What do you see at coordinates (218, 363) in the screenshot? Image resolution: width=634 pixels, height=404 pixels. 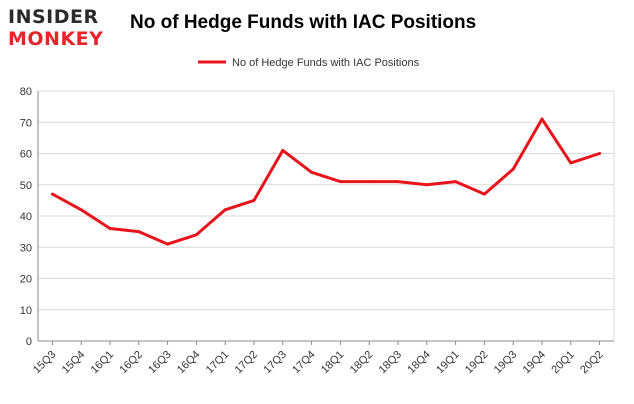 I see `x-tick-label: 17Q1` at bounding box center [218, 363].